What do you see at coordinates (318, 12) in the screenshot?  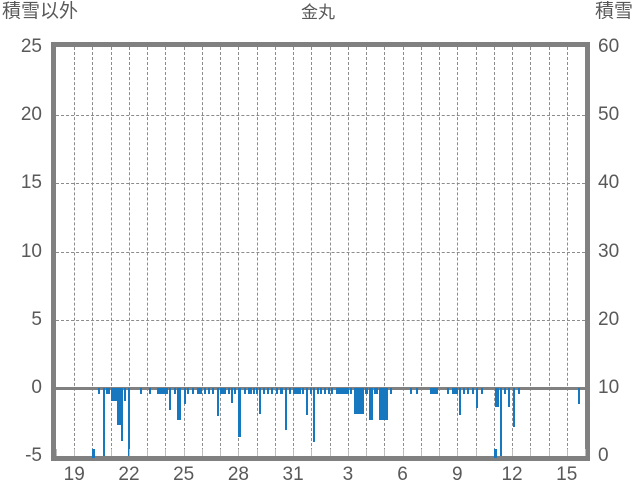 I see `chart-title: 金丸` at bounding box center [318, 12].